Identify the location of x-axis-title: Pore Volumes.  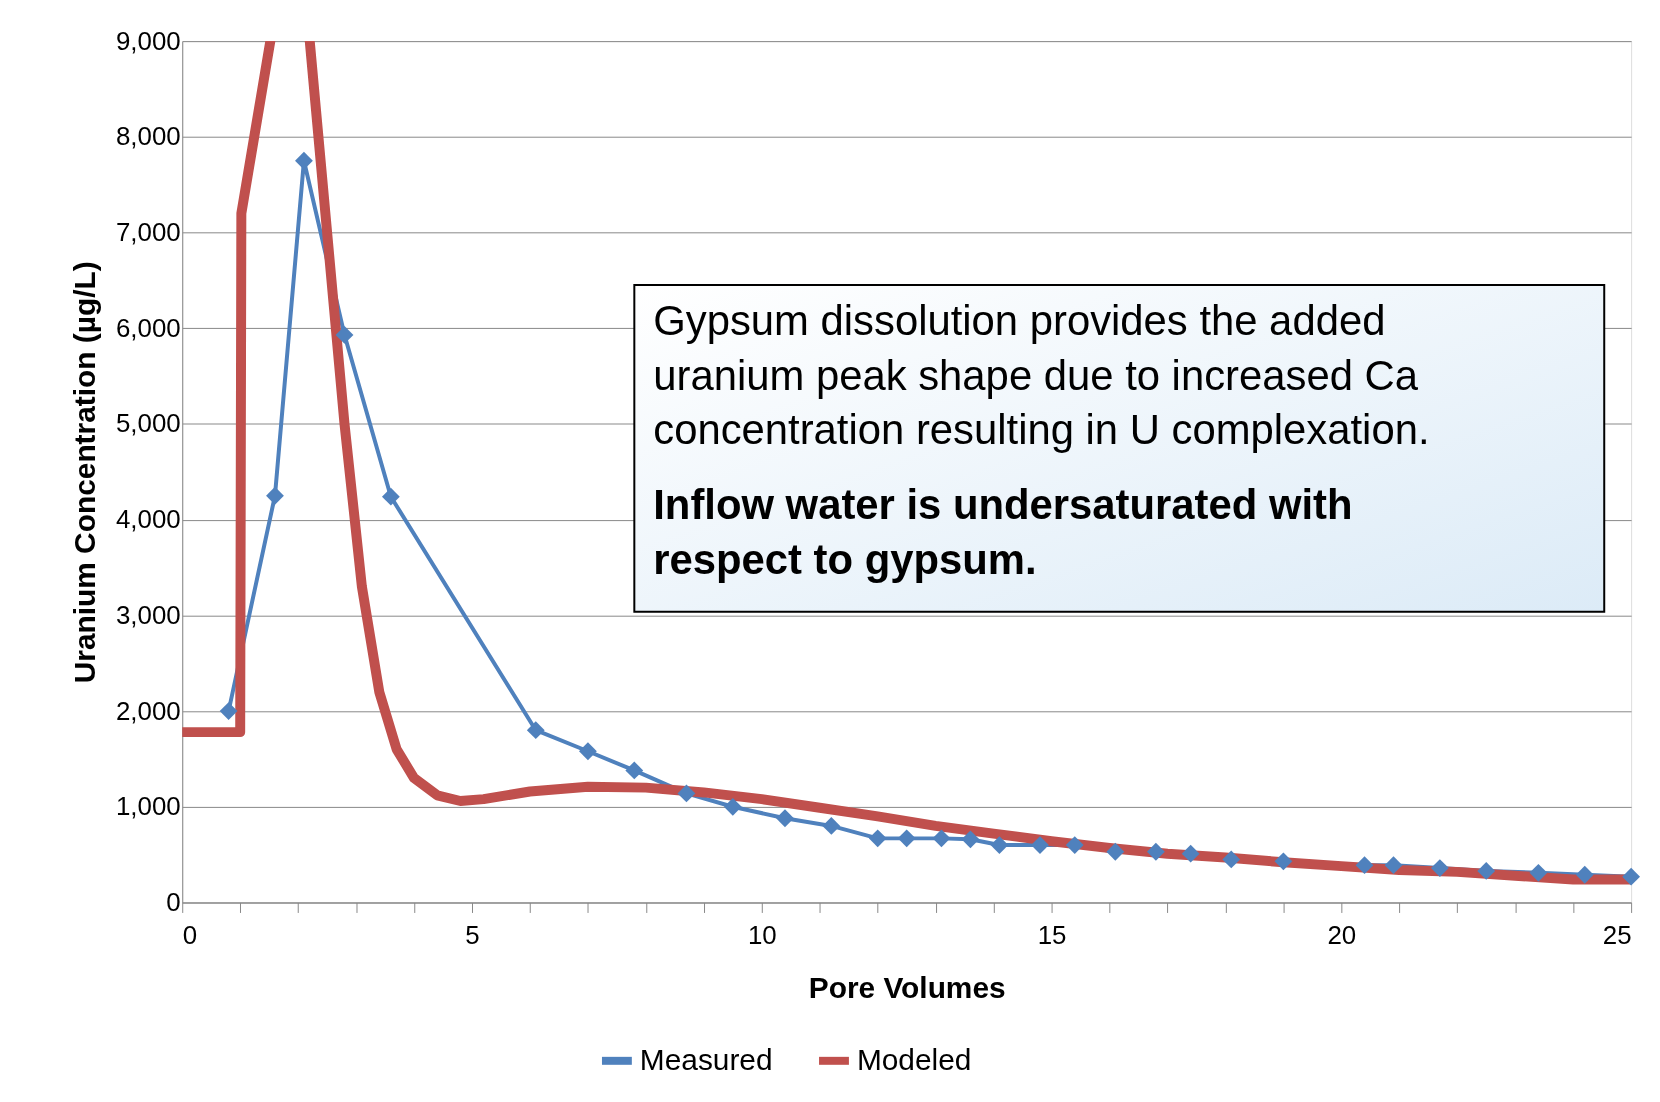
(907, 987).